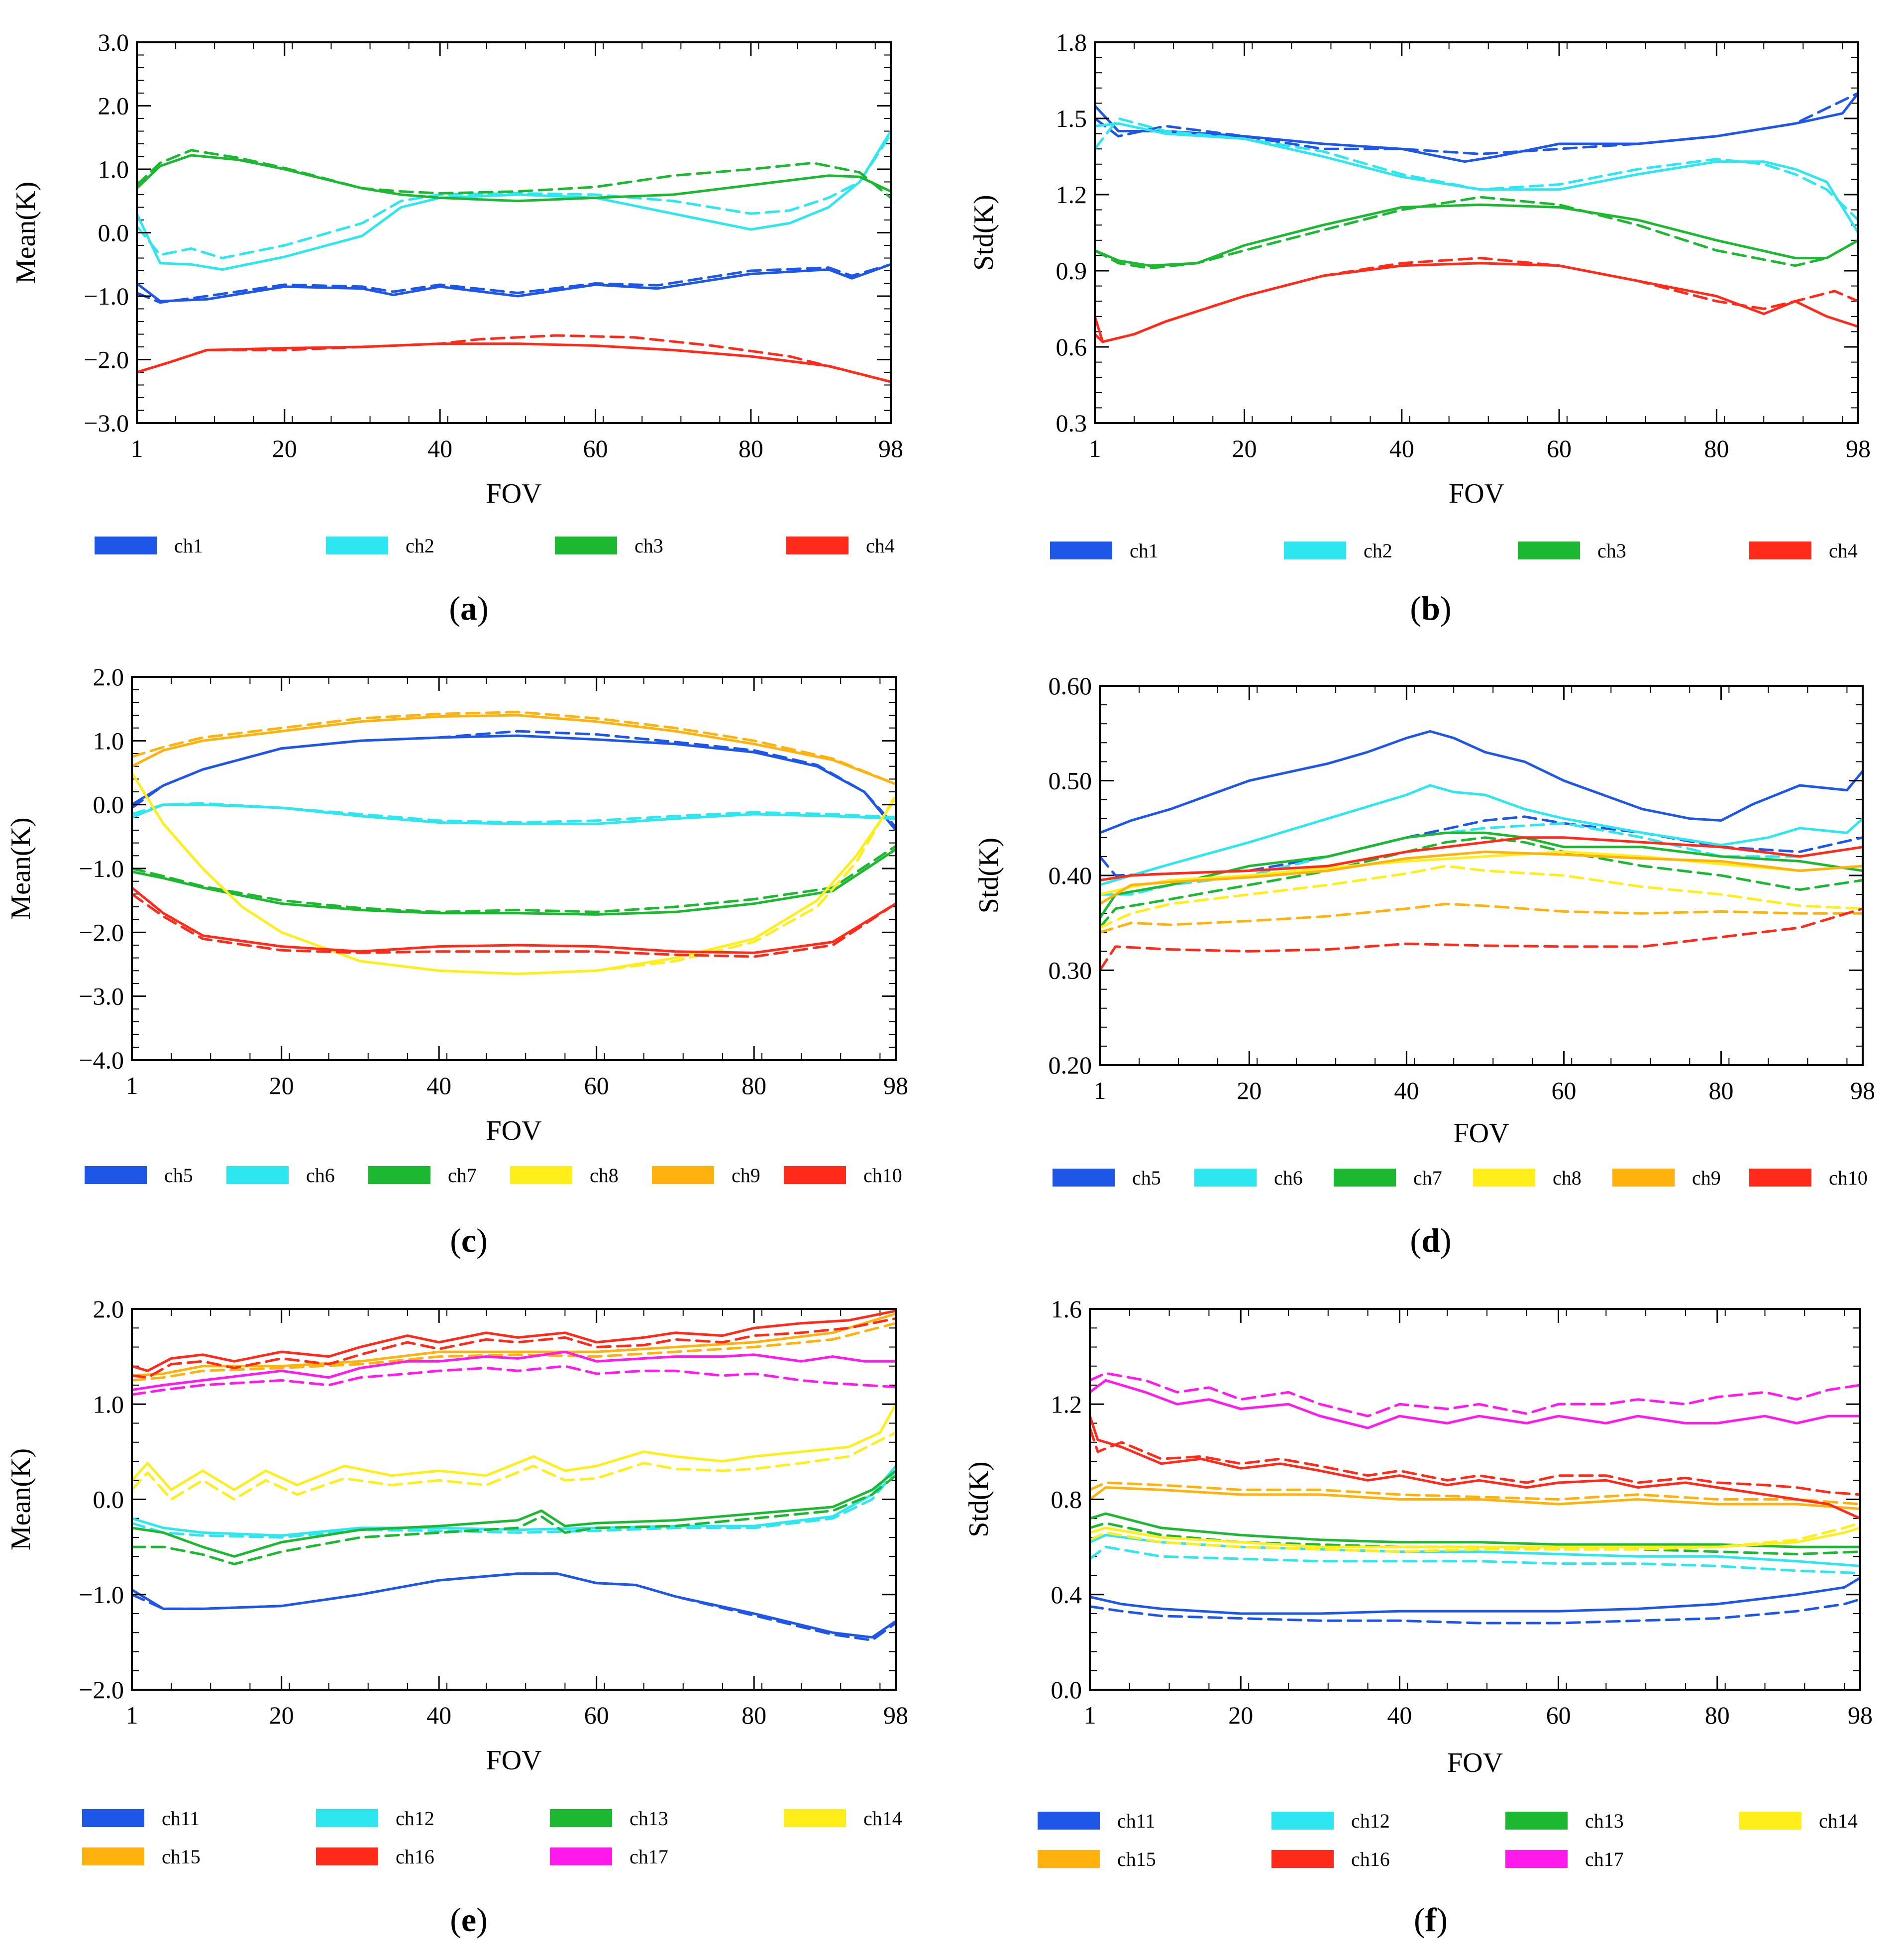 The width and height of the screenshot is (1904, 1955). I want to click on series-line-ch14-dashed, so click(514, 1466).